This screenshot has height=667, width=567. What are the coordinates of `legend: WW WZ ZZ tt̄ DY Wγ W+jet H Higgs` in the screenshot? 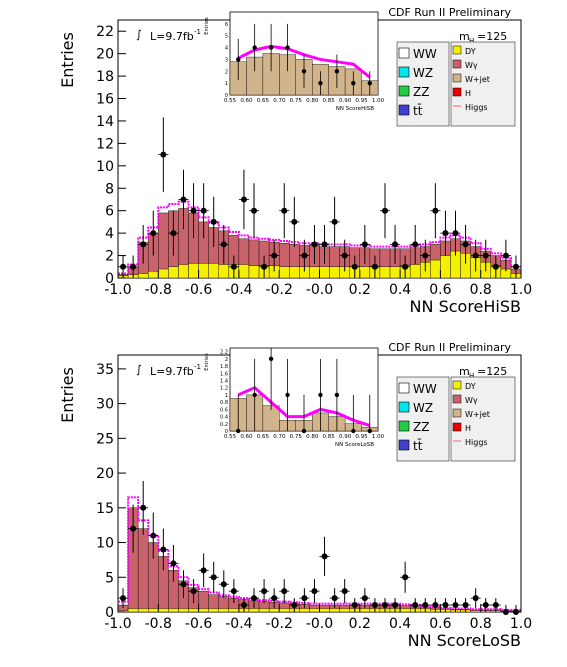 It's located at (456, 419).